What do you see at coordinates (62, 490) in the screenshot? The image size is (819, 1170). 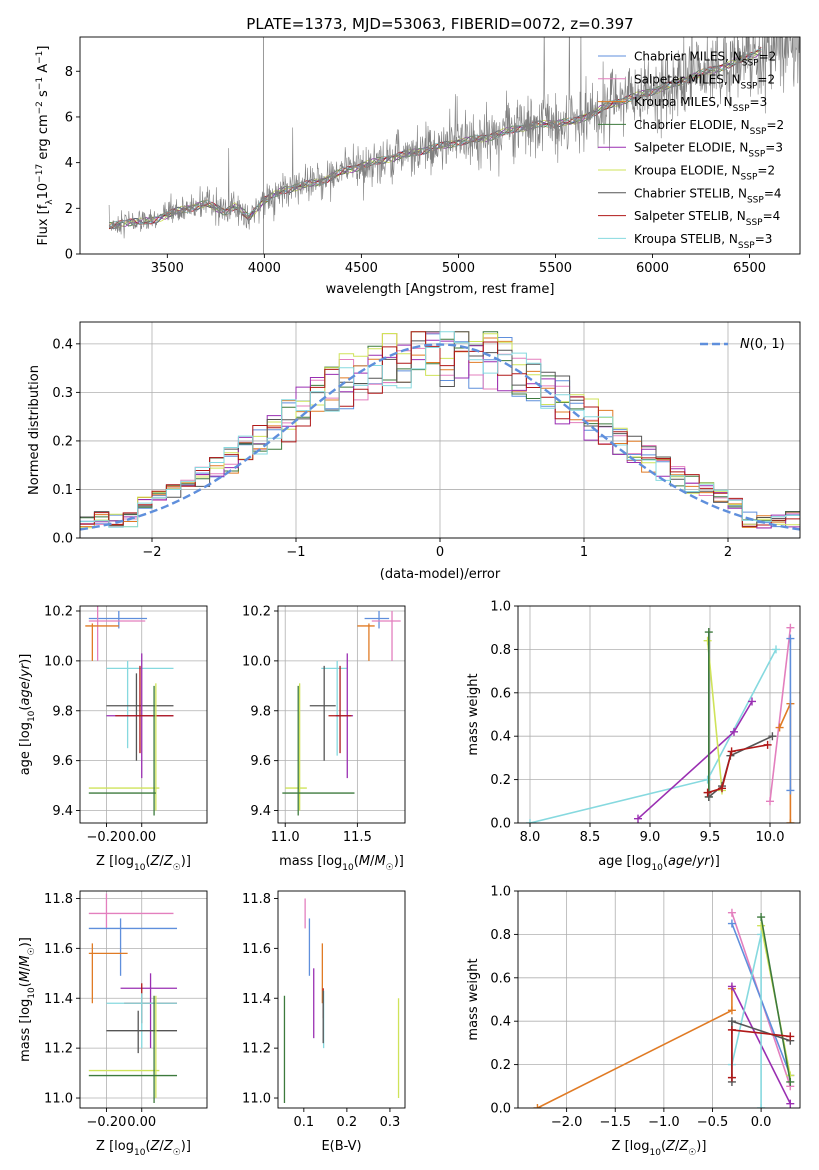 I see `residuals-ytick-label: 0.1` at bounding box center [62, 490].